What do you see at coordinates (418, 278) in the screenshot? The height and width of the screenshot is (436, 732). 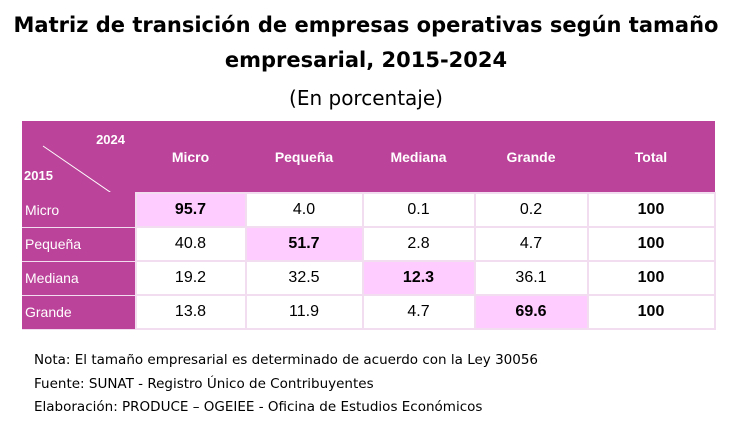 I see `table-cell-diagonal: 12.3` at bounding box center [418, 278].